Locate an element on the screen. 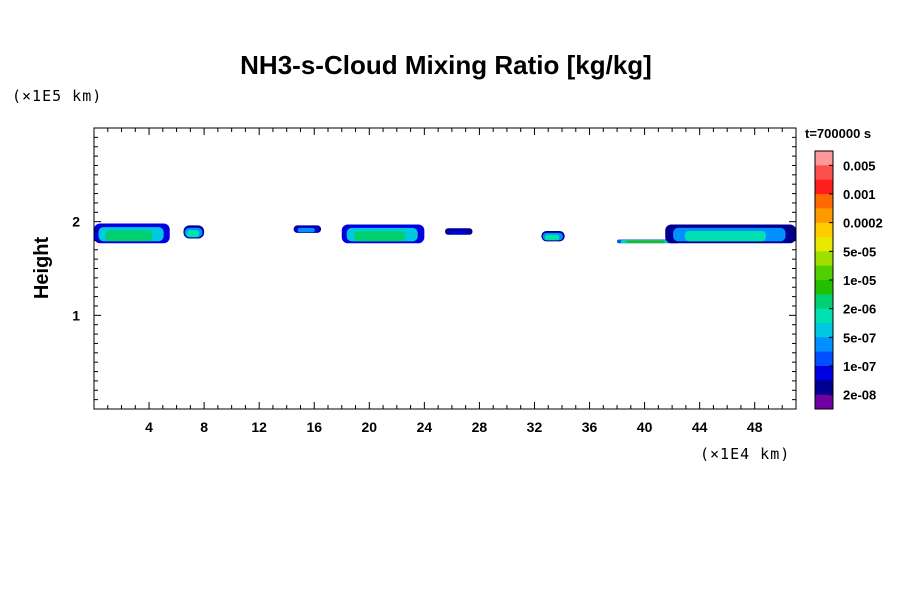 The width and height of the screenshot is (900, 600). cloud-2-center is located at coordinates (193, 234).